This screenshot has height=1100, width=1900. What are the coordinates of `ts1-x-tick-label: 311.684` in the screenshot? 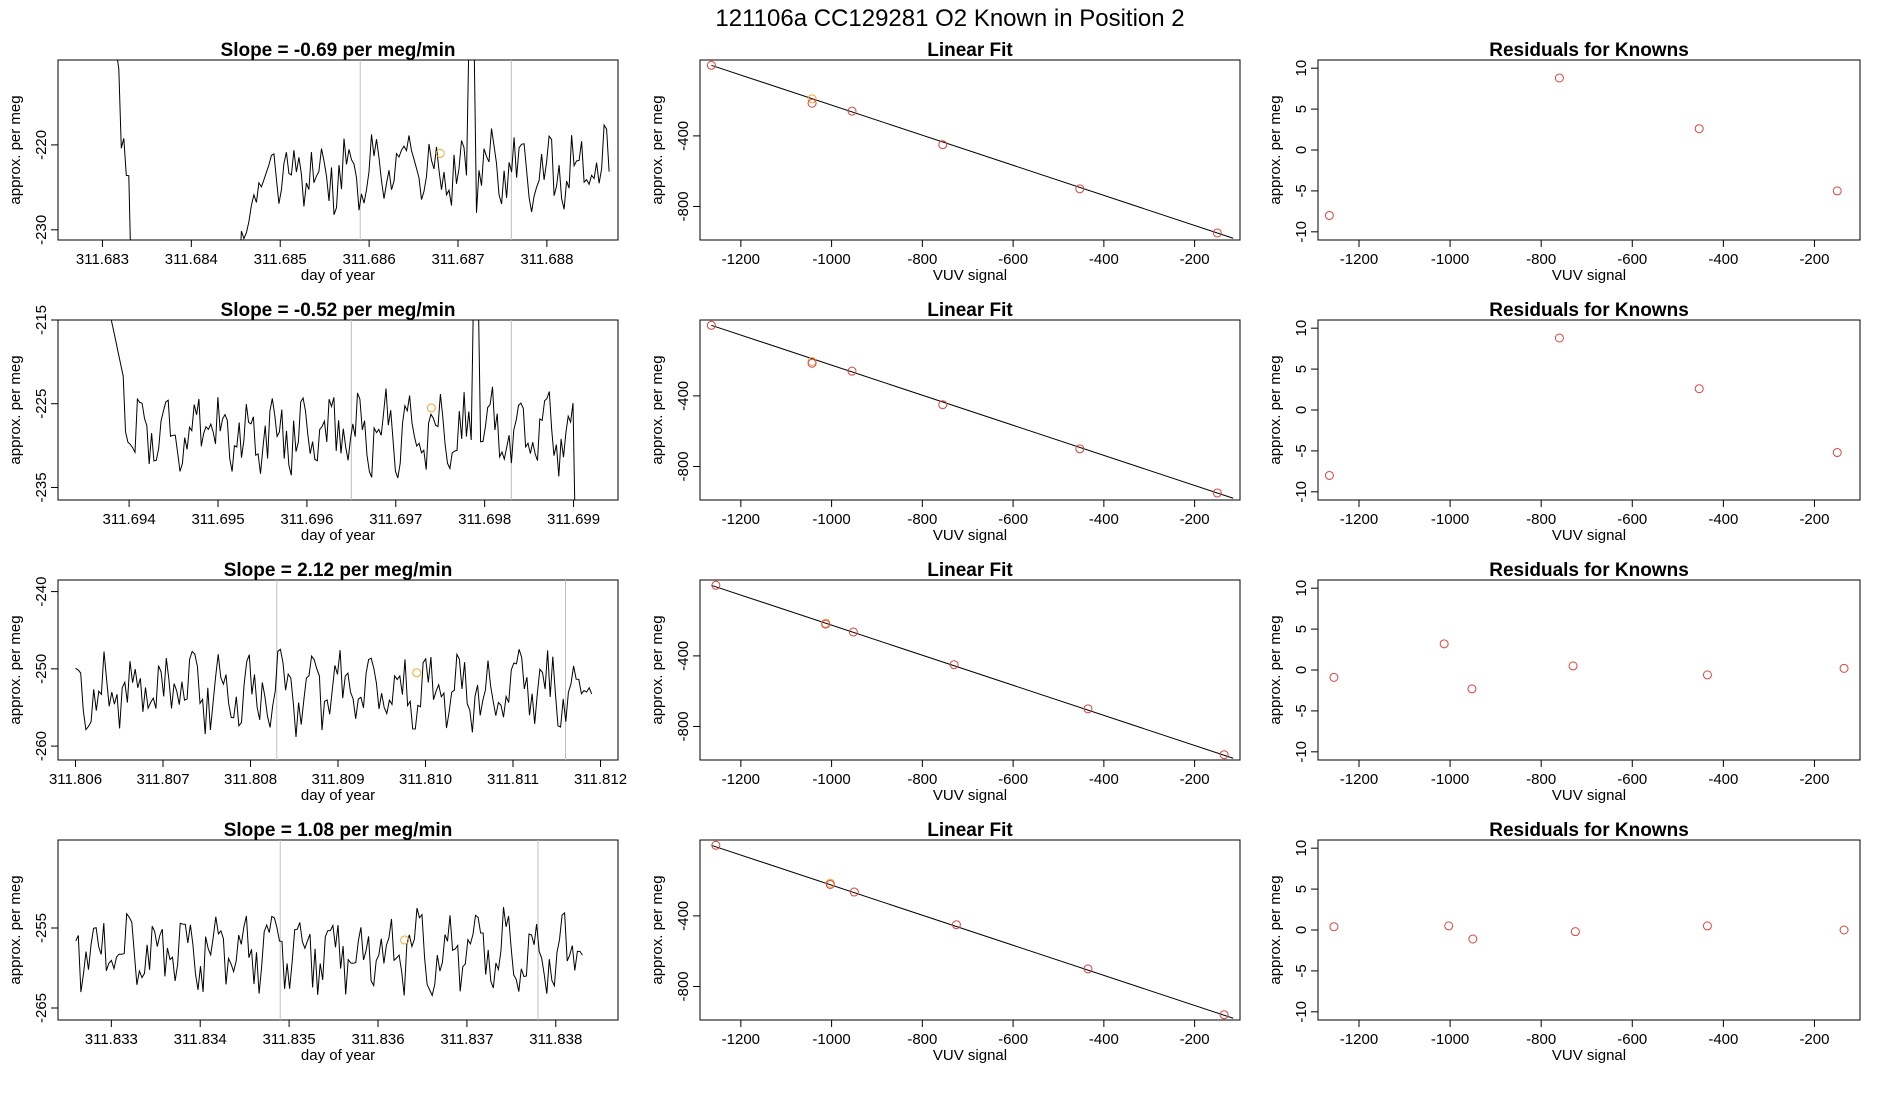 It's located at (191, 259).